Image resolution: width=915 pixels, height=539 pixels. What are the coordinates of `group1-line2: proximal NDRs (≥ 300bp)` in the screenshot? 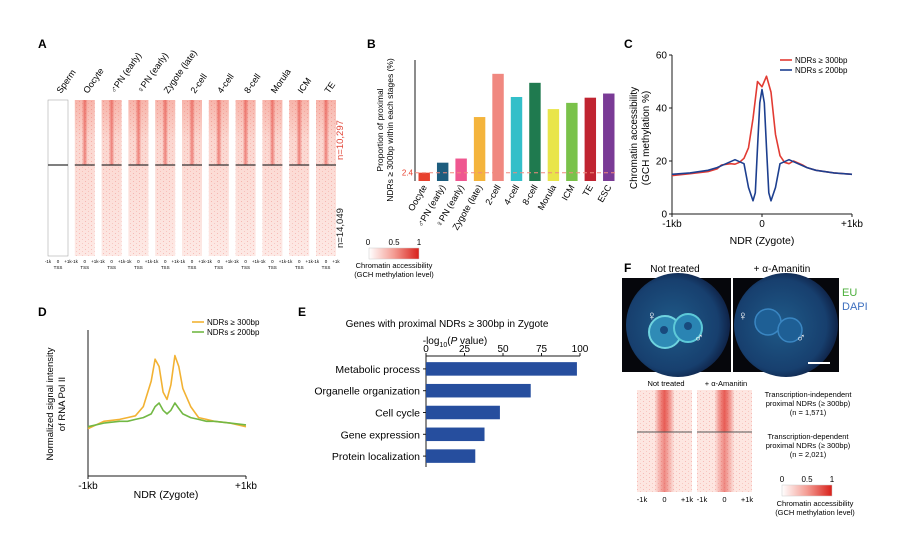 It's located at (808, 403).